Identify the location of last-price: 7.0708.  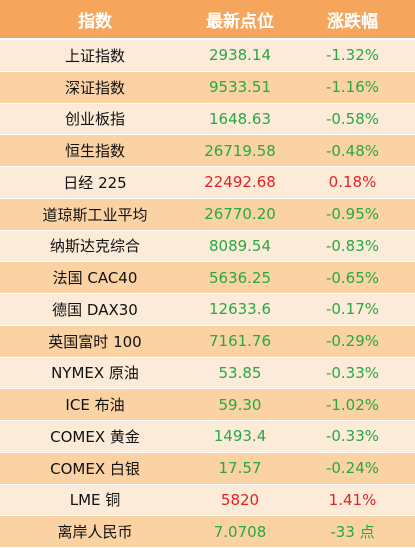
(240, 531).